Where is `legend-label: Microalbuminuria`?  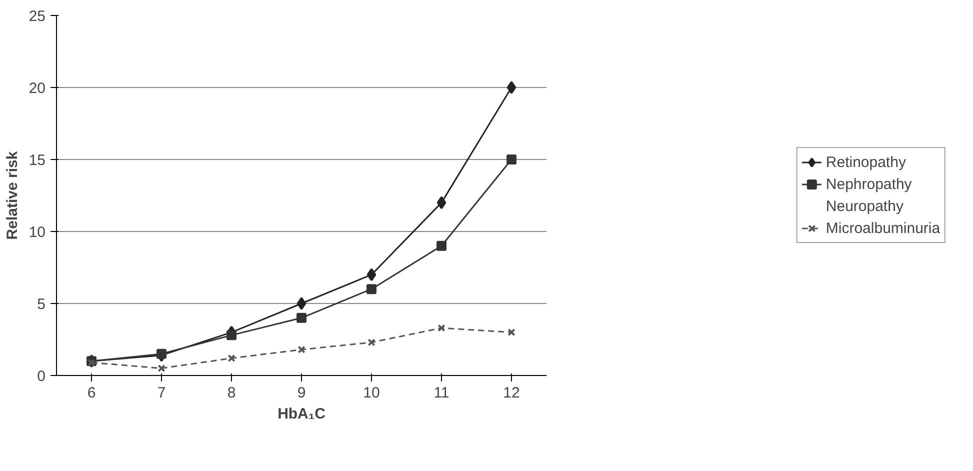 legend-label: Microalbuminuria is located at coordinates (883, 228).